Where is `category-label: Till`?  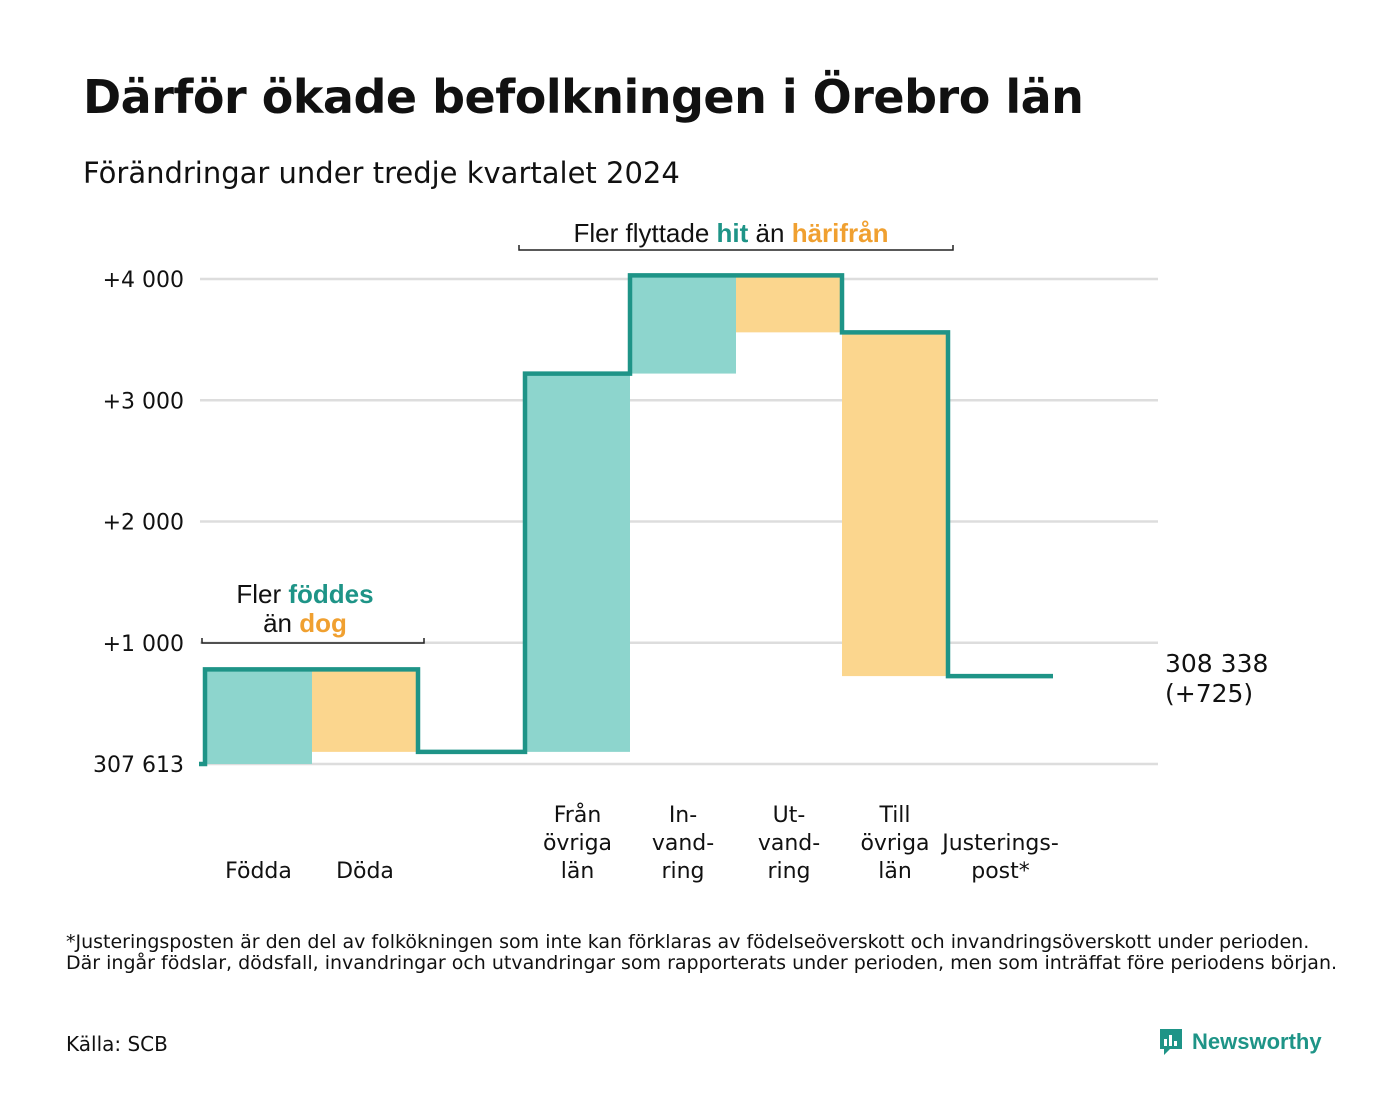 category-label: Till is located at coordinates (894, 815).